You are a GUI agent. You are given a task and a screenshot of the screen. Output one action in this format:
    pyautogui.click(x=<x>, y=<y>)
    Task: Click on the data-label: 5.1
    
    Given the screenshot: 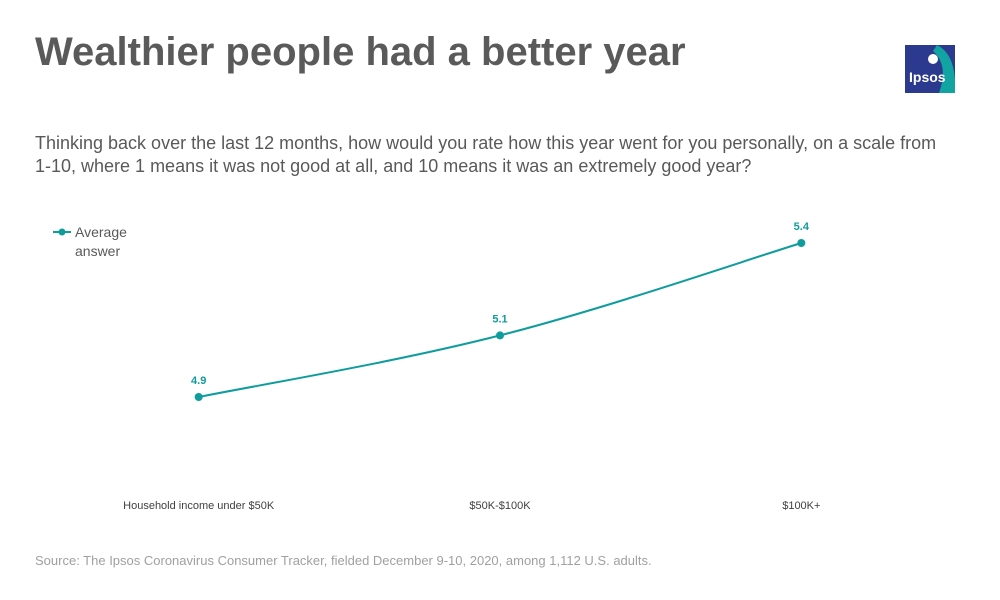 What is the action you would take?
    pyautogui.click(x=499, y=319)
    